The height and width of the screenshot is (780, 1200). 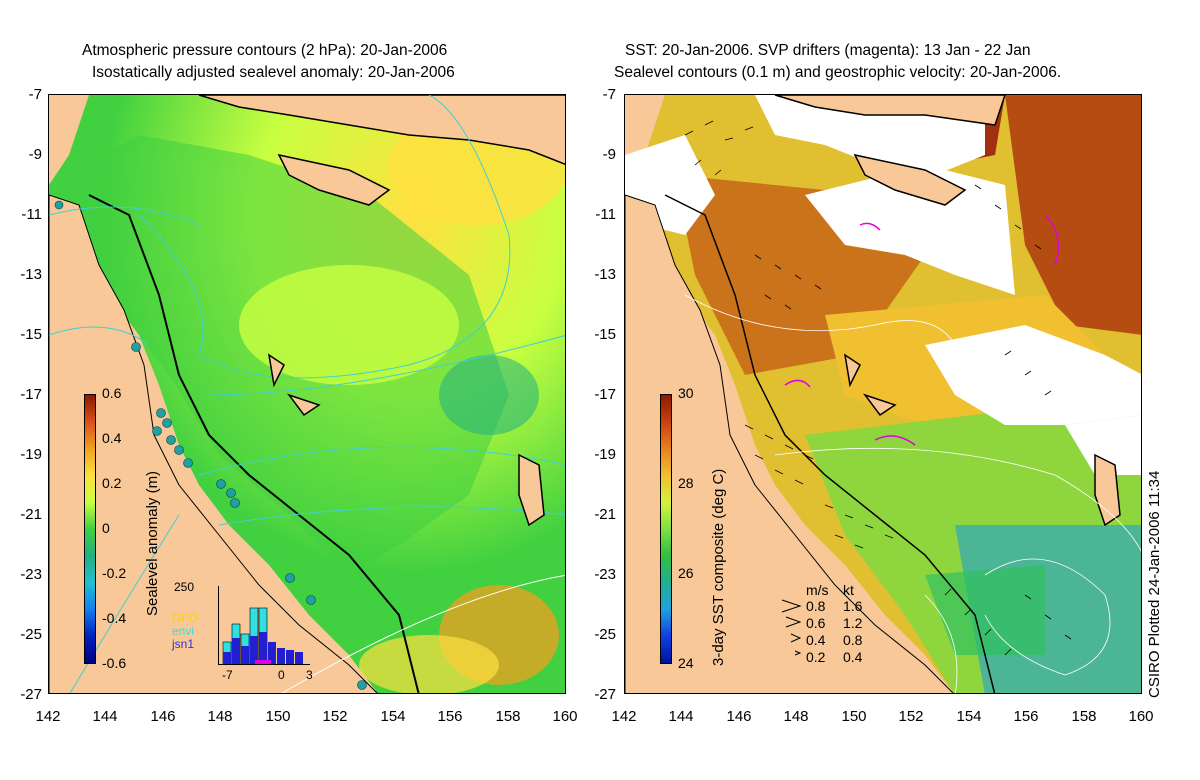 I want to click on right-xtick: 148, so click(x=796, y=716).